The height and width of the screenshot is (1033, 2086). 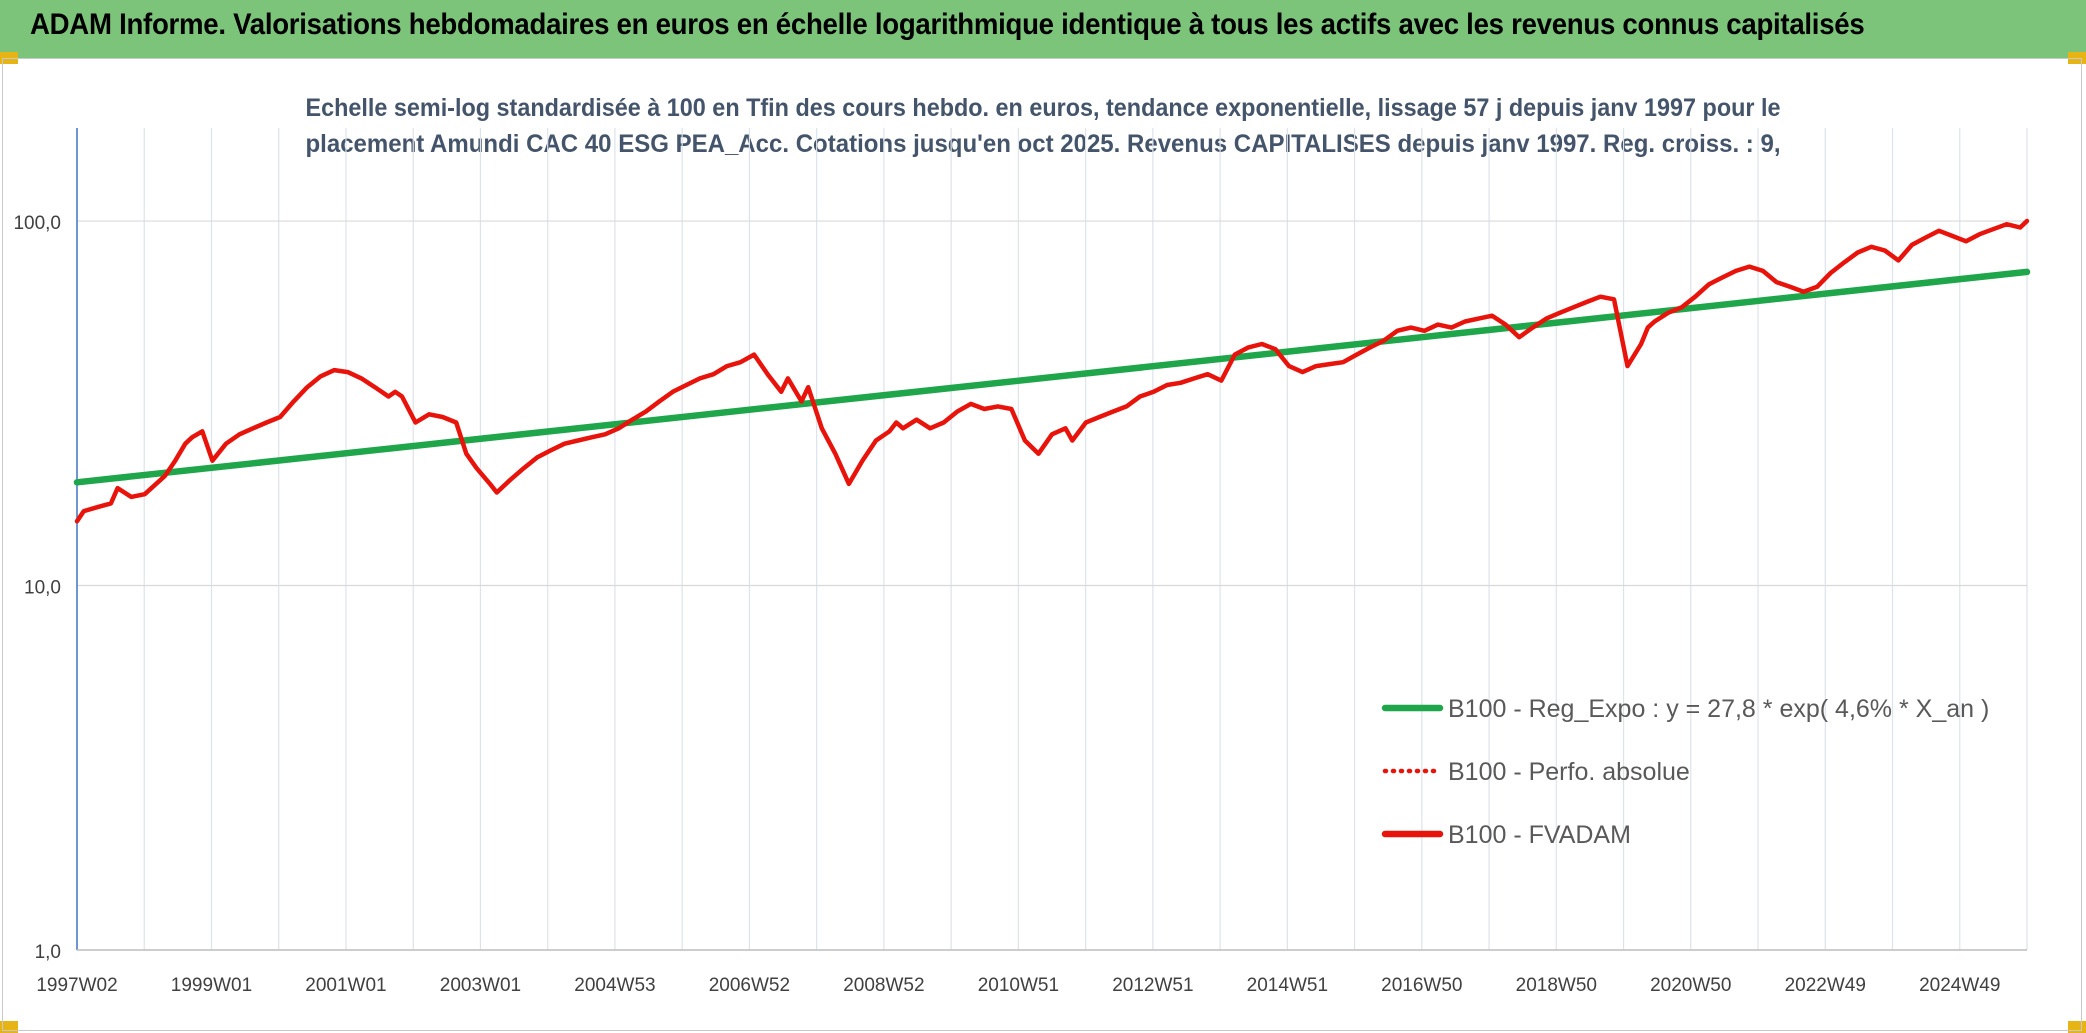 I want to click on y-tick-label: 100,0, so click(x=37, y=223).